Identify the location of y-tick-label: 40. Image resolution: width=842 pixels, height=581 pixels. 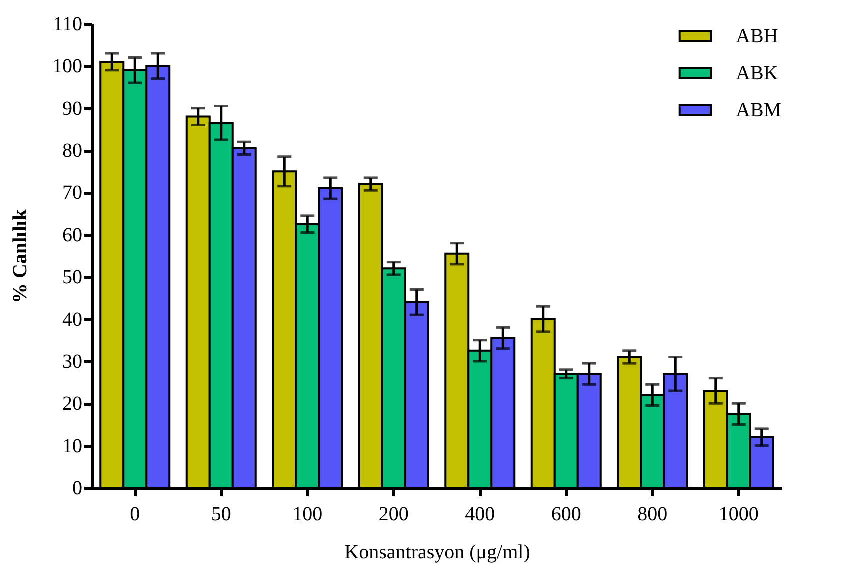
(72, 319).